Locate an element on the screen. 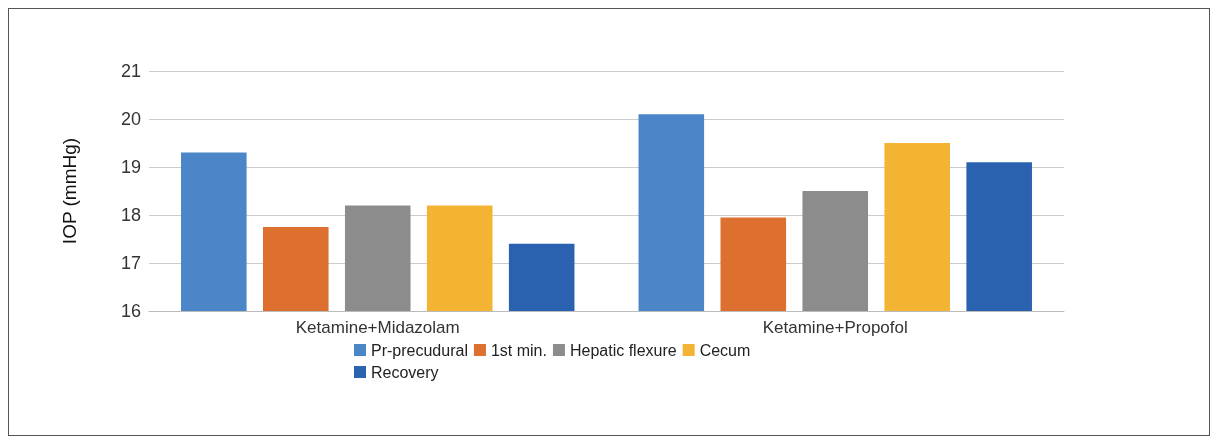  legend-label: 1st min. is located at coordinates (518, 350).